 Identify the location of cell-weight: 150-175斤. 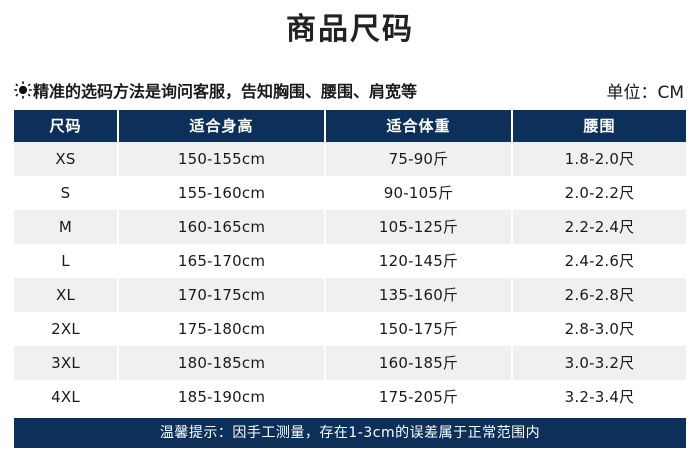
(419, 329).